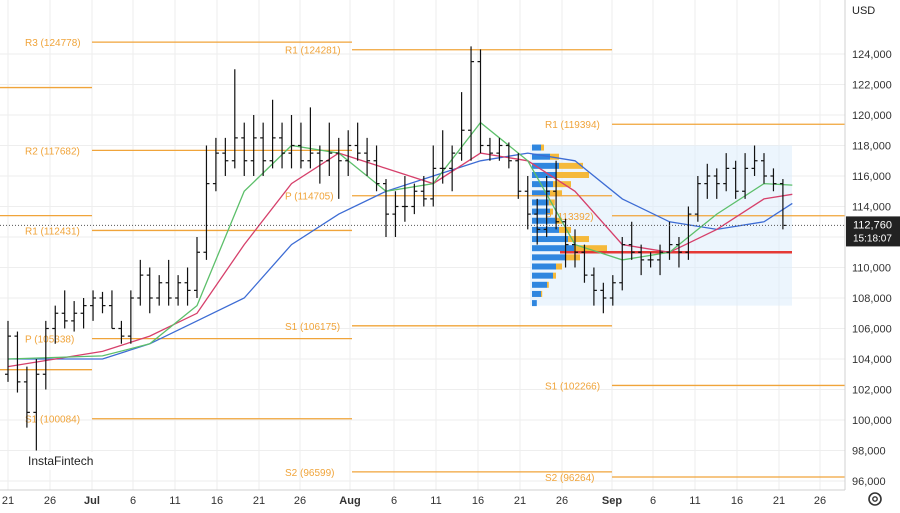  I want to click on time-tick-label: 11, so click(694, 501).